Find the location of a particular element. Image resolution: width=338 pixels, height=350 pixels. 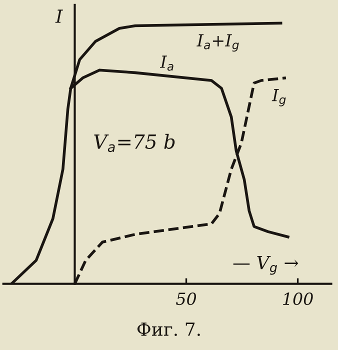

annotation: V$_{a}$=75 b is located at coordinates (134, 143).